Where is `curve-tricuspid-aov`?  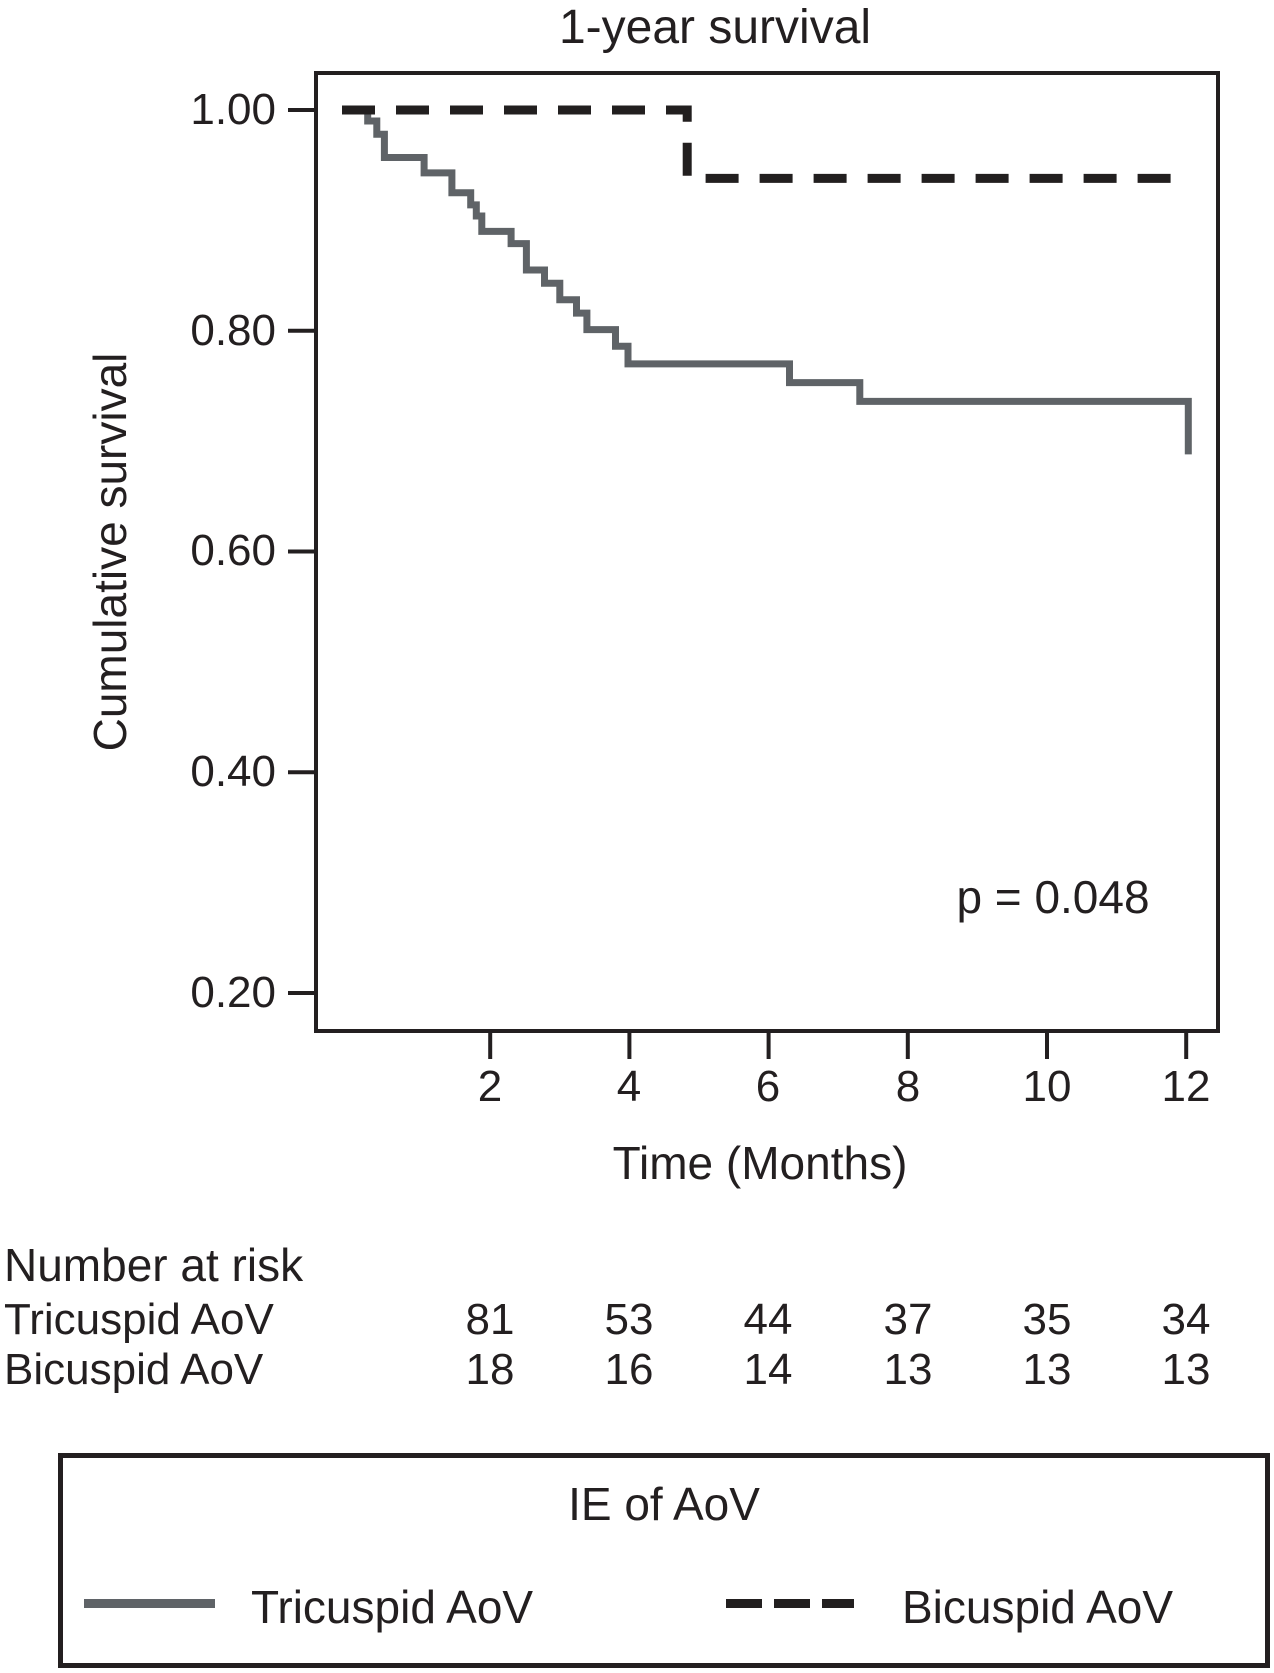 curve-tricuspid-aov is located at coordinates (767, 280).